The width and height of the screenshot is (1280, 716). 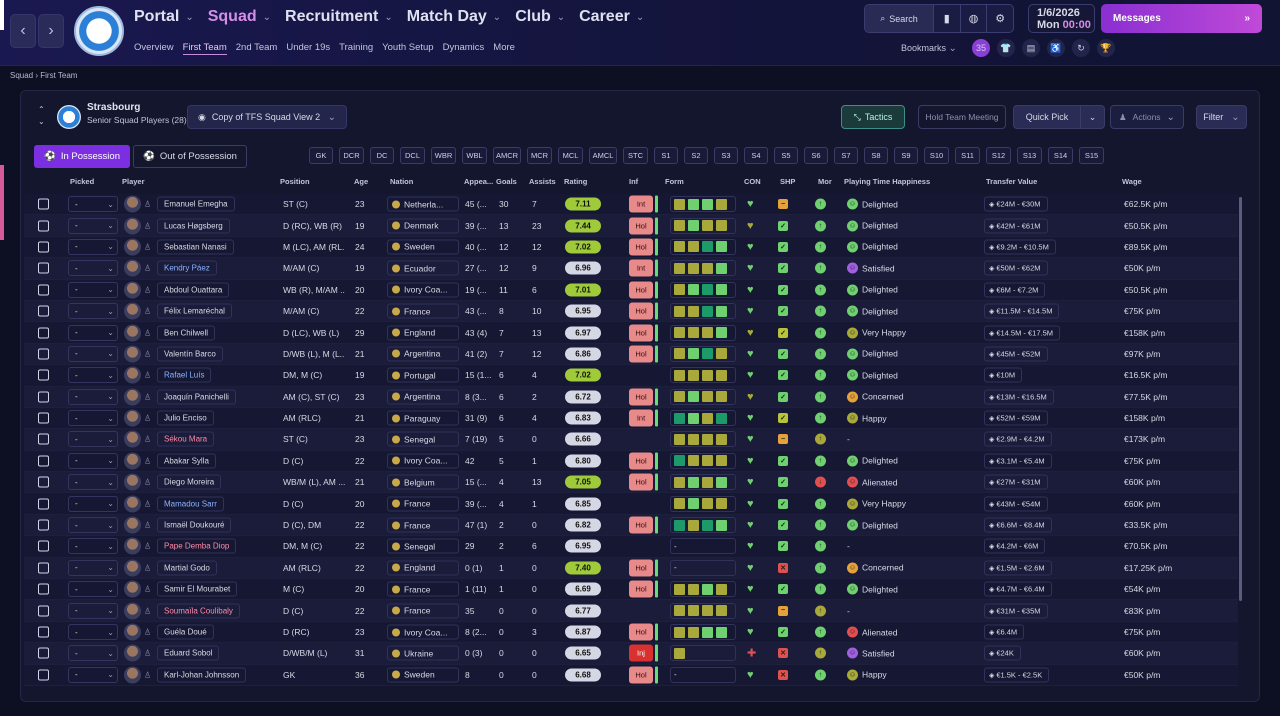 I want to click on messages-button: Messages », so click(x=1181, y=18).